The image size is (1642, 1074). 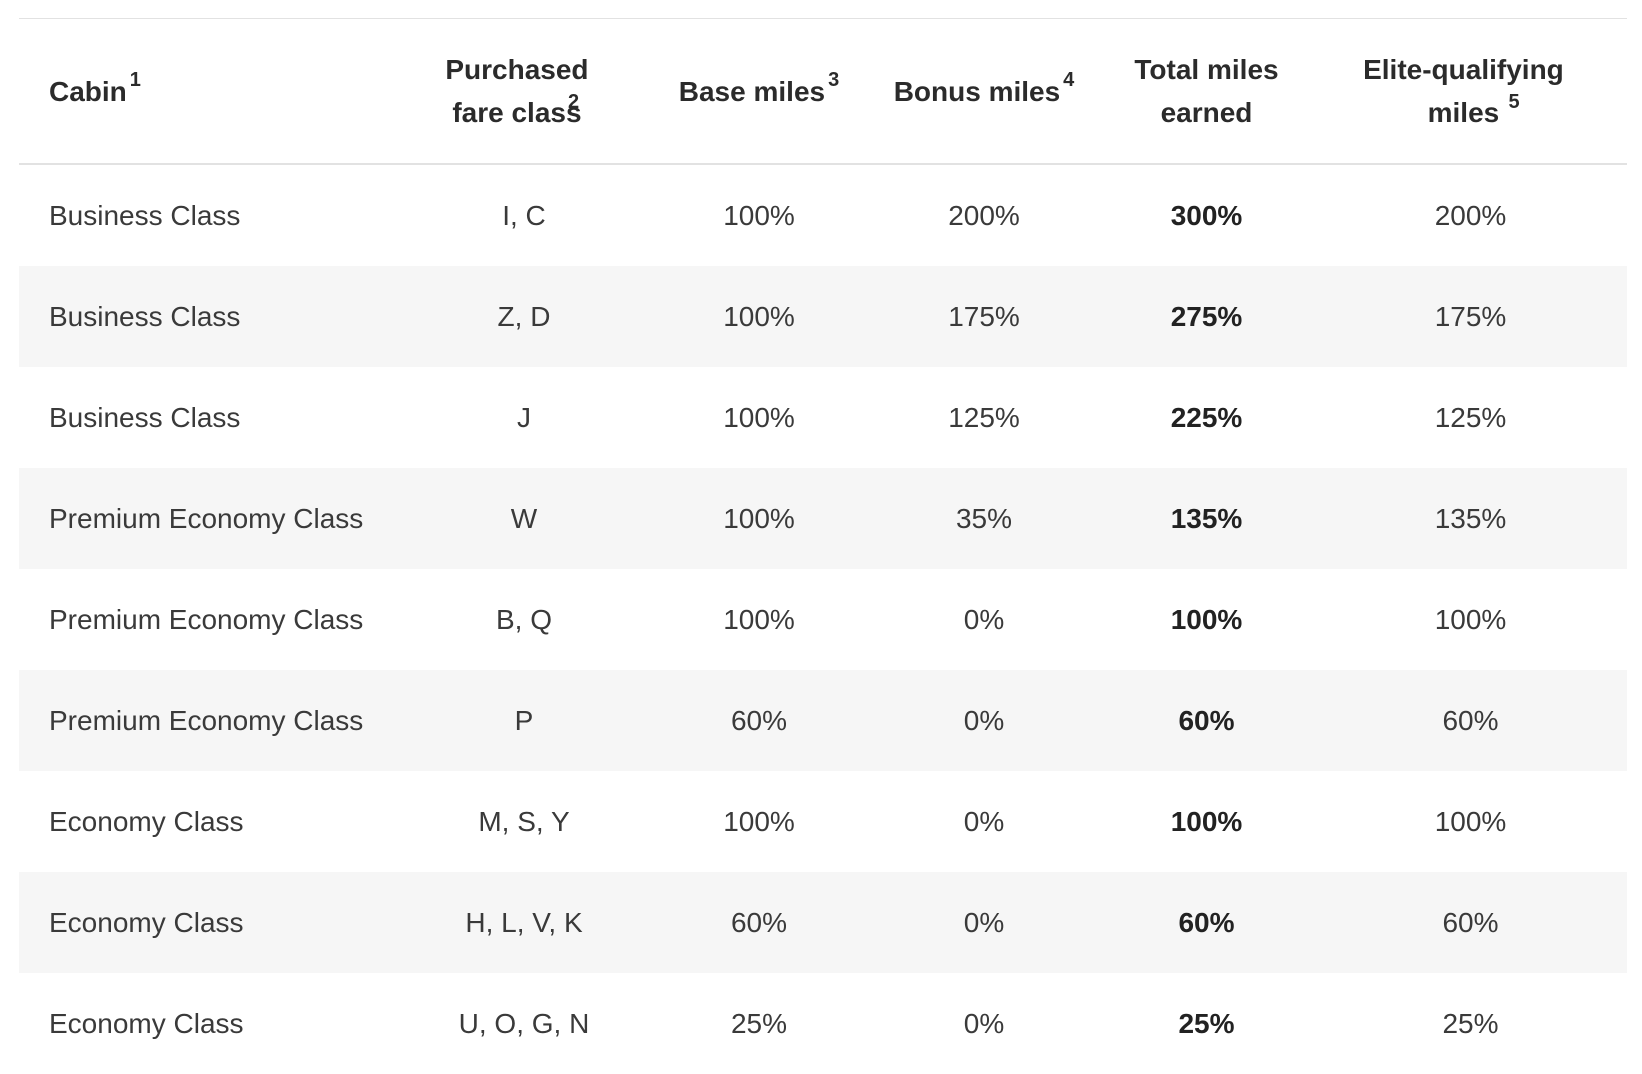 What do you see at coordinates (1206, 215) in the screenshot?
I see `cell-total-miles: 300%` at bounding box center [1206, 215].